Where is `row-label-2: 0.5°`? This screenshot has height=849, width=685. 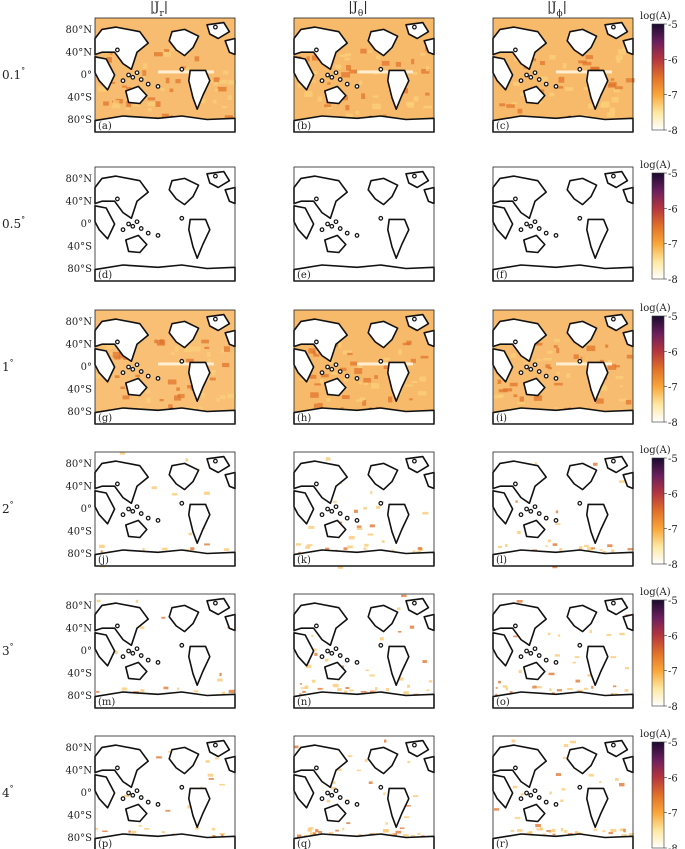
row-label-2: 0.5° is located at coordinates (13, 223).